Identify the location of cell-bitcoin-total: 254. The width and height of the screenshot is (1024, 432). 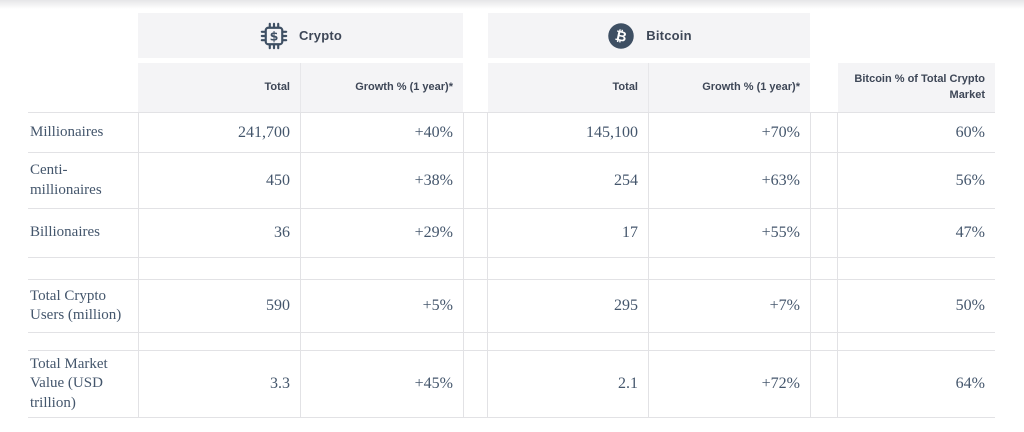
(568, 180).